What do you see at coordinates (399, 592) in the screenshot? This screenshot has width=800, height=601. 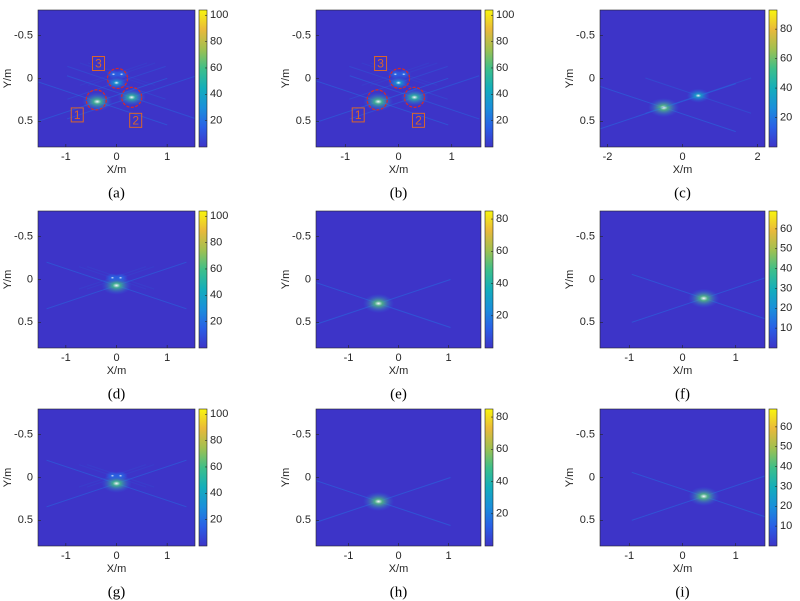 I see `caption: (h)` at bounding box center [399, 592].